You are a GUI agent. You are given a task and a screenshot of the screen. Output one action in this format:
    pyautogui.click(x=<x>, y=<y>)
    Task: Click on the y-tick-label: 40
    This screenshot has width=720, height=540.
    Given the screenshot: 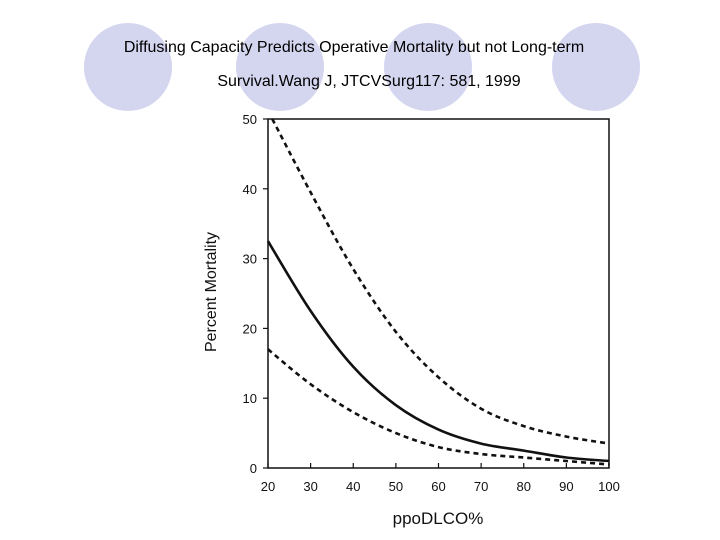 What is the action you would take?
    pyautogui.click(x=250, y=189)
    